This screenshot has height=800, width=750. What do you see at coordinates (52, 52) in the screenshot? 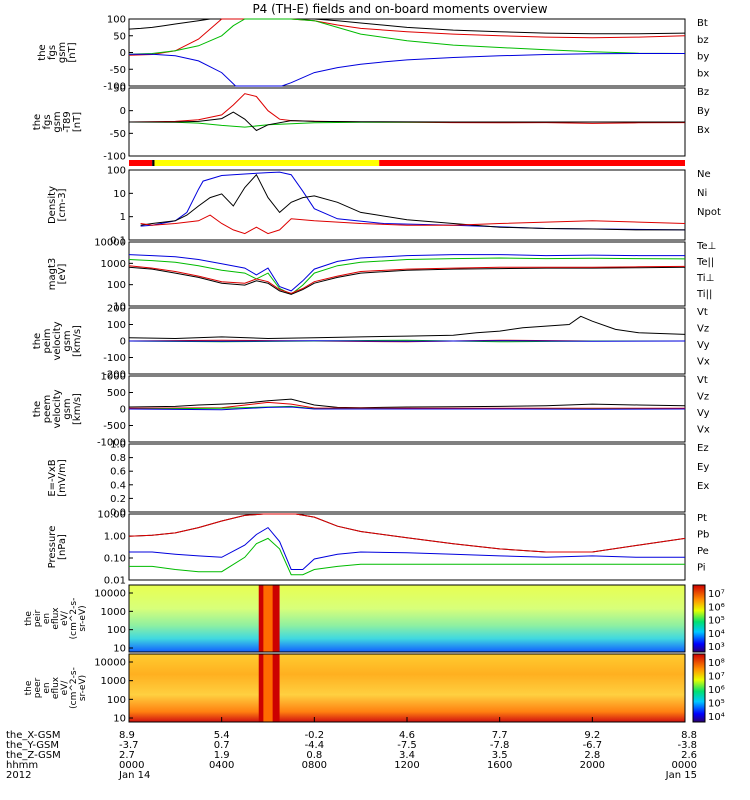
I see `ylabel-line: fgs` at bounding box center [52, 52].